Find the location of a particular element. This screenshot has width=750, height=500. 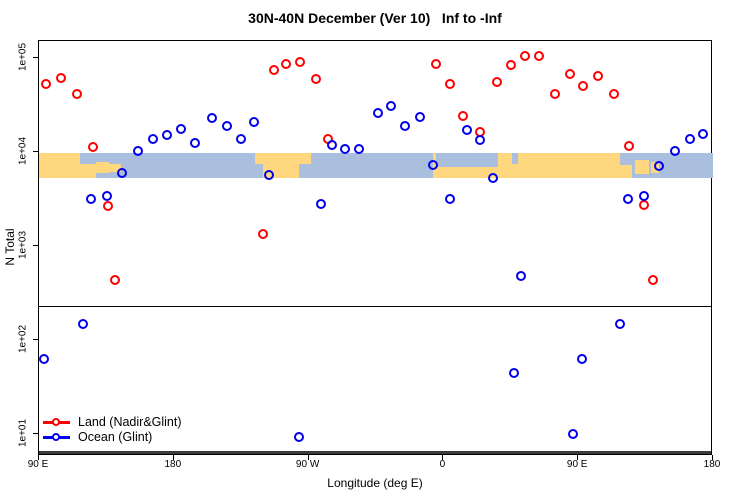

y-tick-label: 1e+02 is located at coordinates (23, 339).